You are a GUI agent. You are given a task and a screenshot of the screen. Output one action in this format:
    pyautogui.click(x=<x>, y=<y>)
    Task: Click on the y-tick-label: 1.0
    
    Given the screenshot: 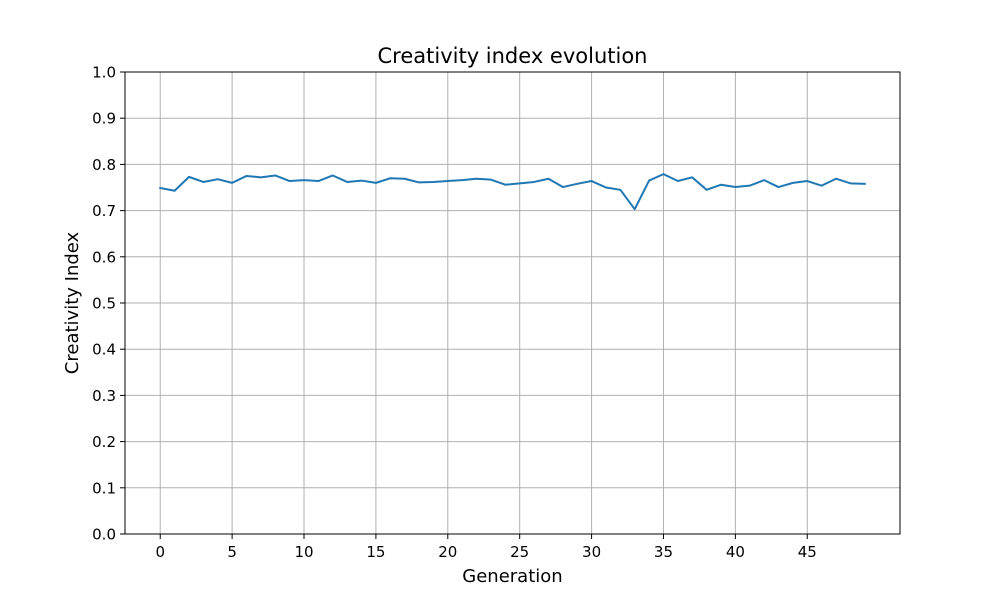 What is the action you would take?
    pyautogui.click(x=104, y=73)
    